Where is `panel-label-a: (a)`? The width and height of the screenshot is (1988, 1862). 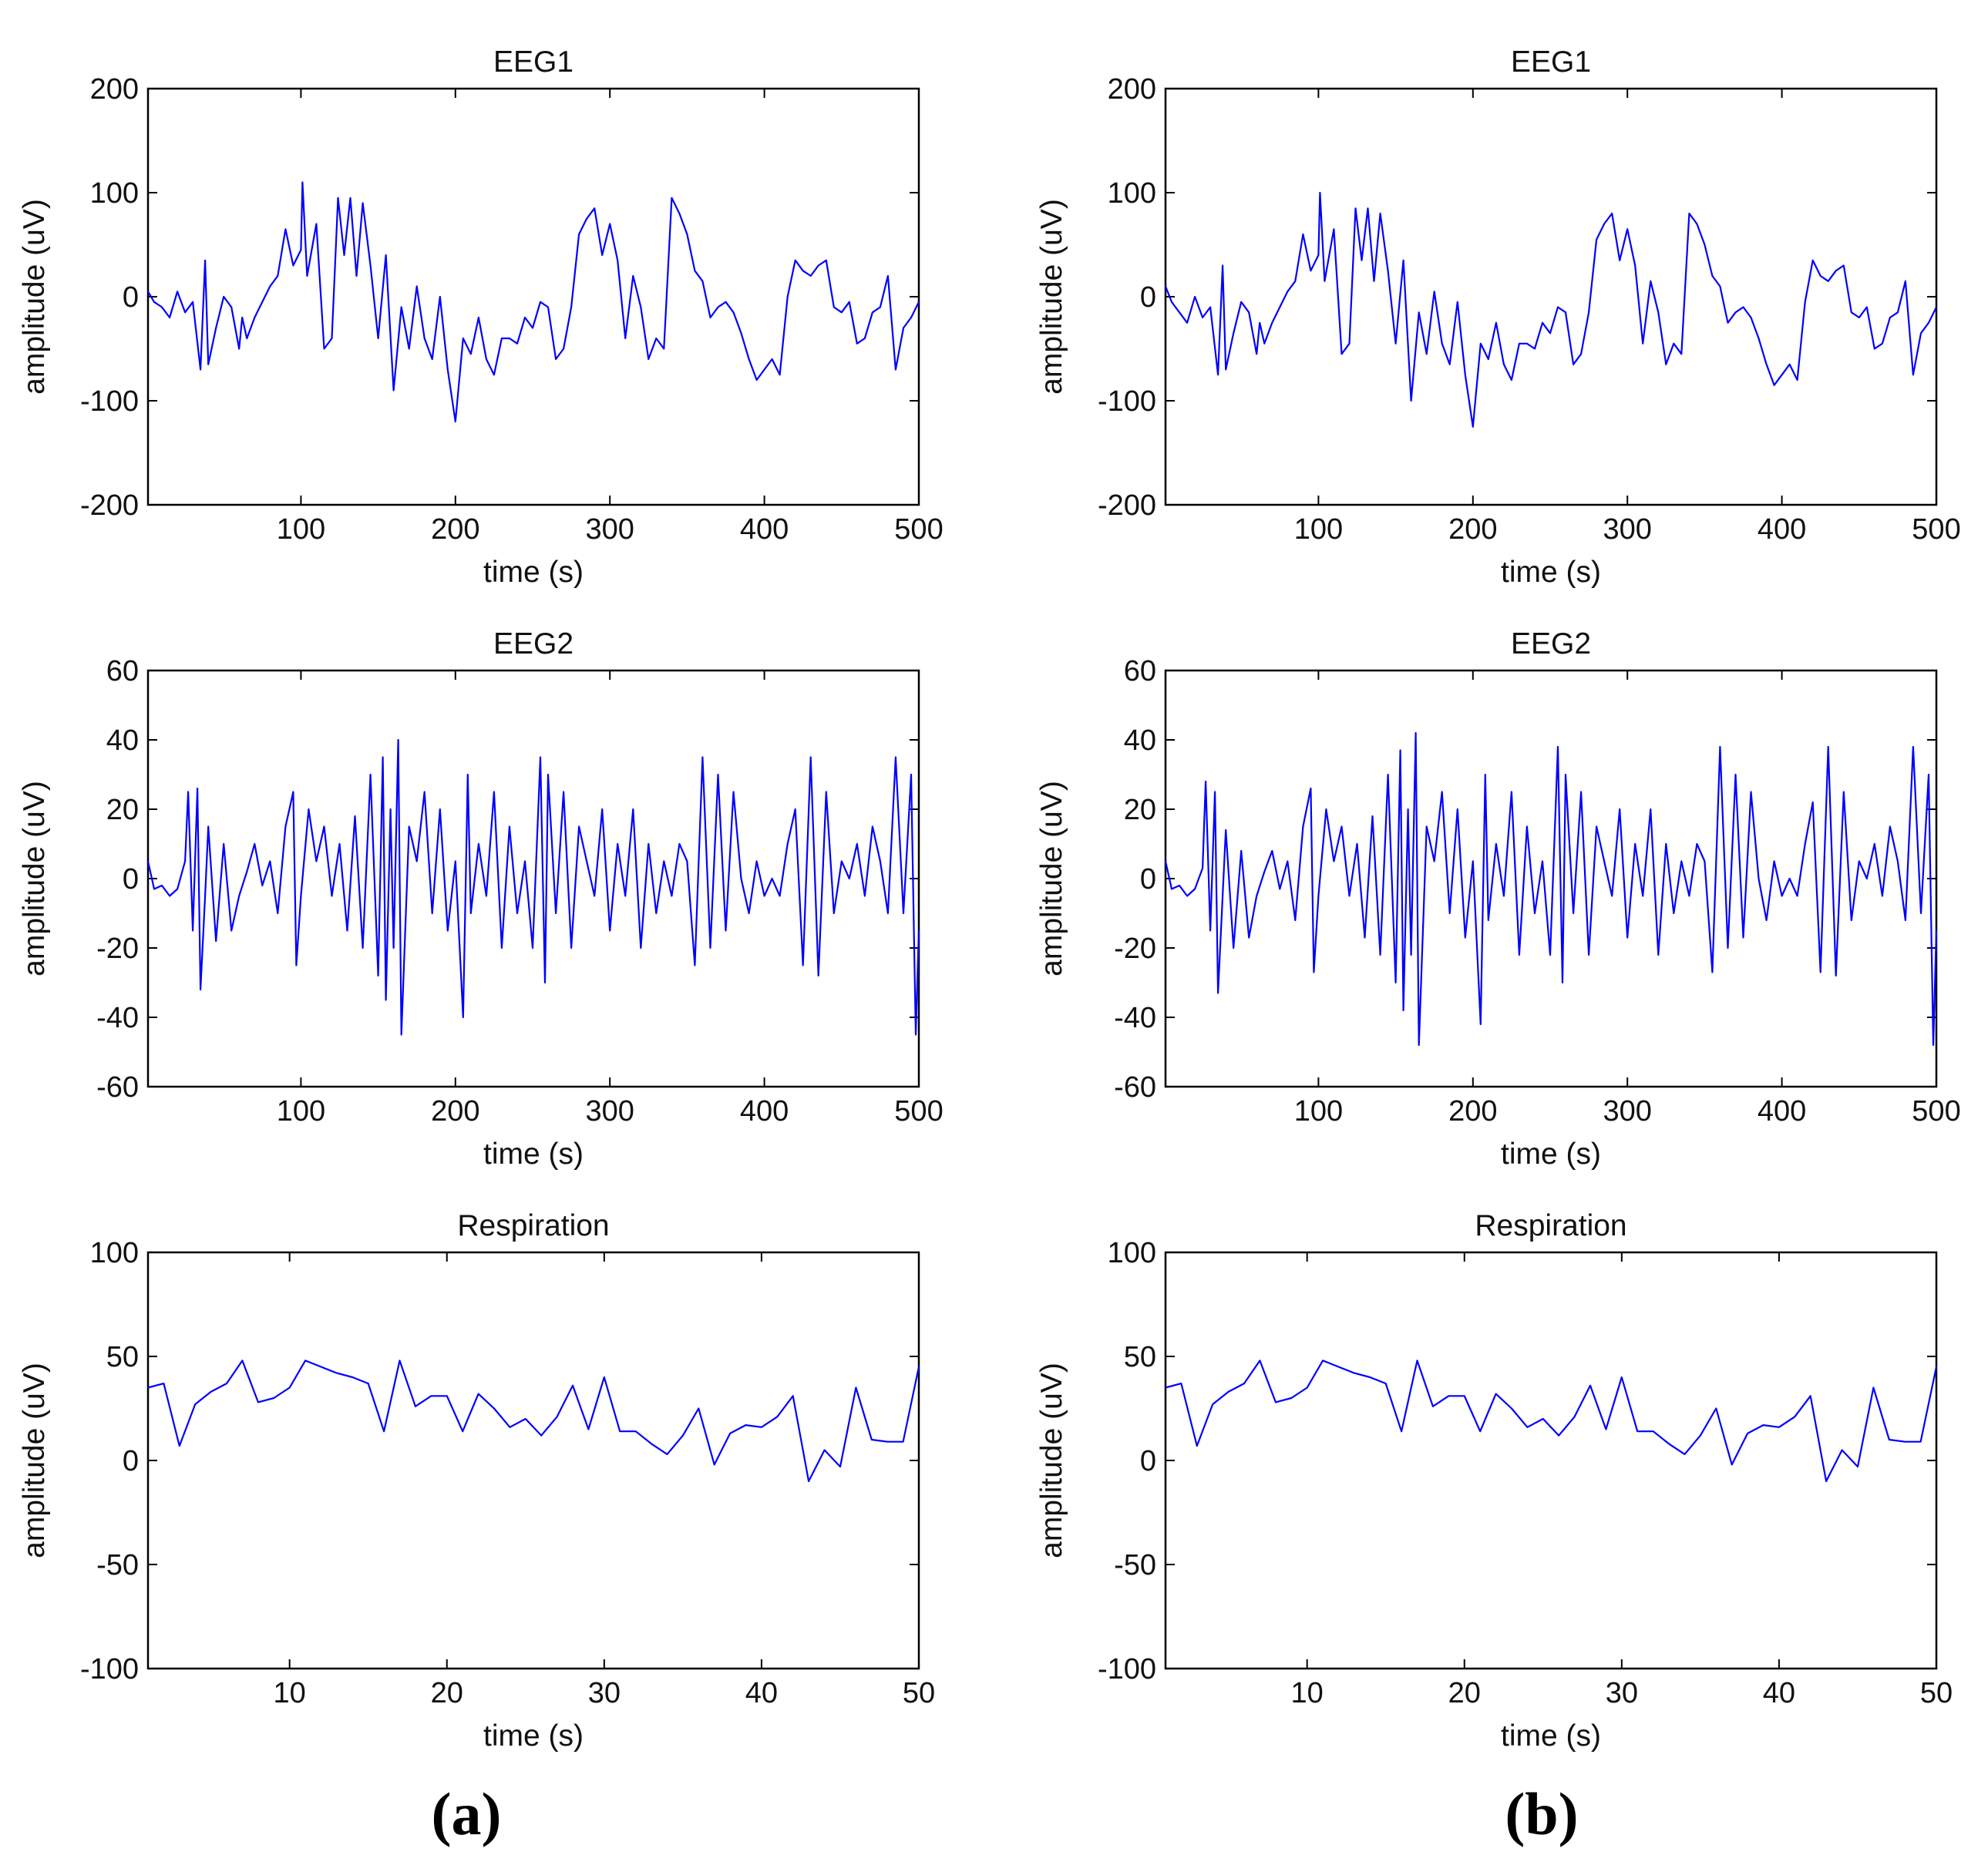 panel-label-a: (a) is located at coordinates (467, 1813).